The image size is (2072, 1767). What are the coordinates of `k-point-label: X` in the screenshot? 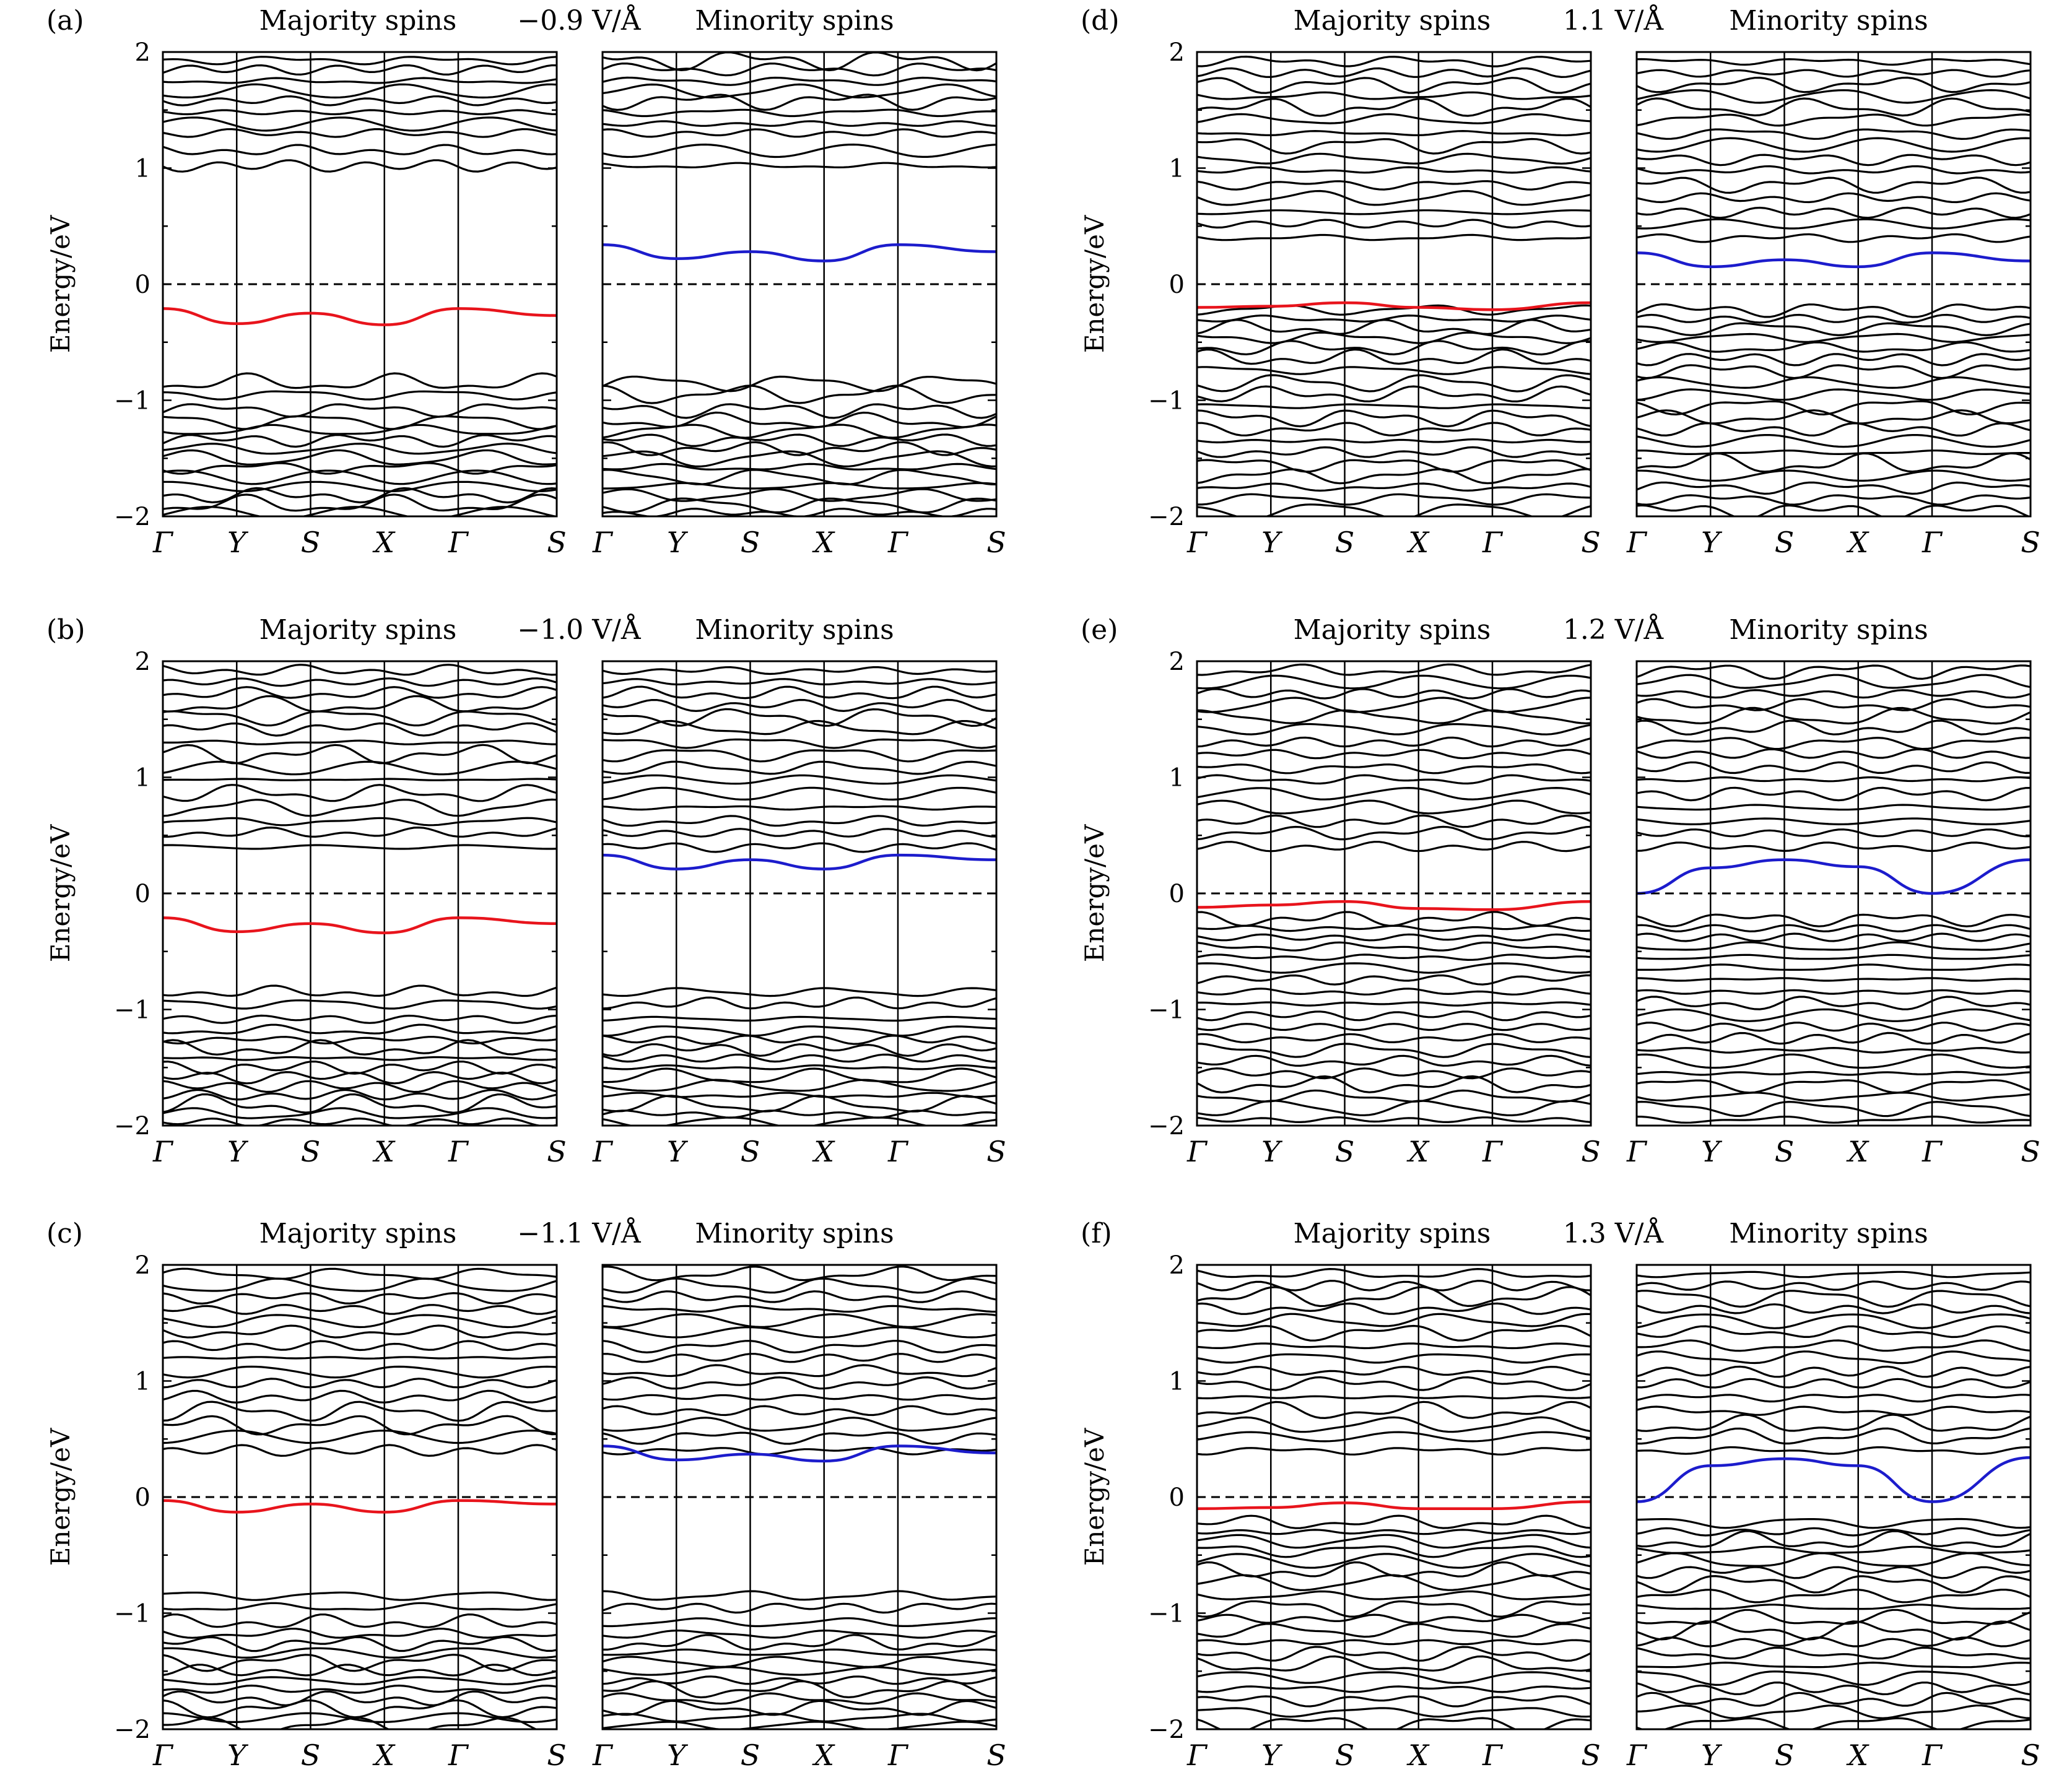 It's located at (823, 1151).